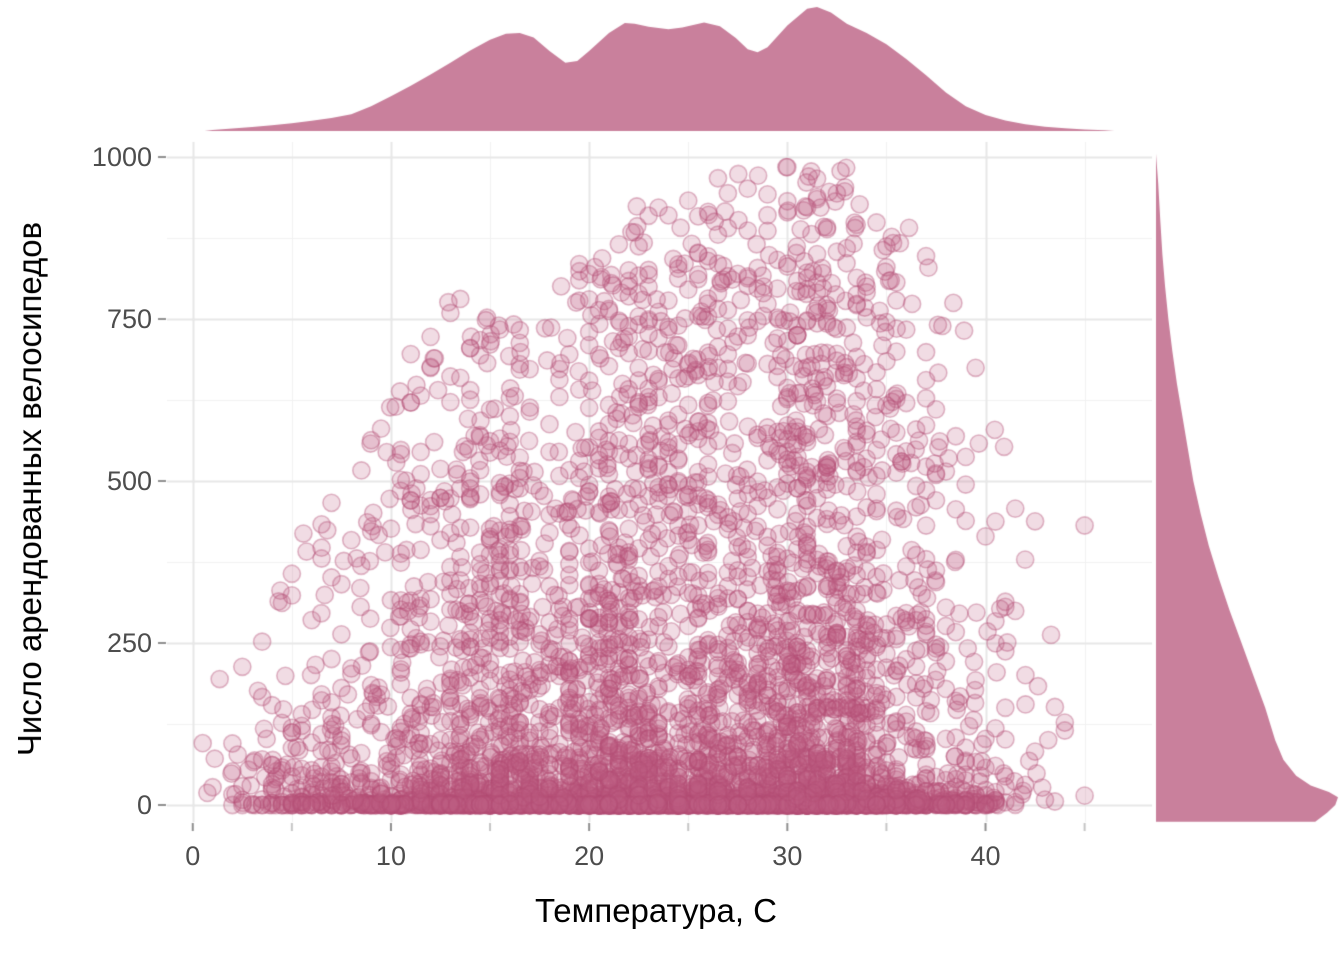 This screenshot has width=1344, height=960. What do you see at coordinates (193, 856) in the screenshot?
I see `x-tick-label: 0` at bounding box center [193, 856].